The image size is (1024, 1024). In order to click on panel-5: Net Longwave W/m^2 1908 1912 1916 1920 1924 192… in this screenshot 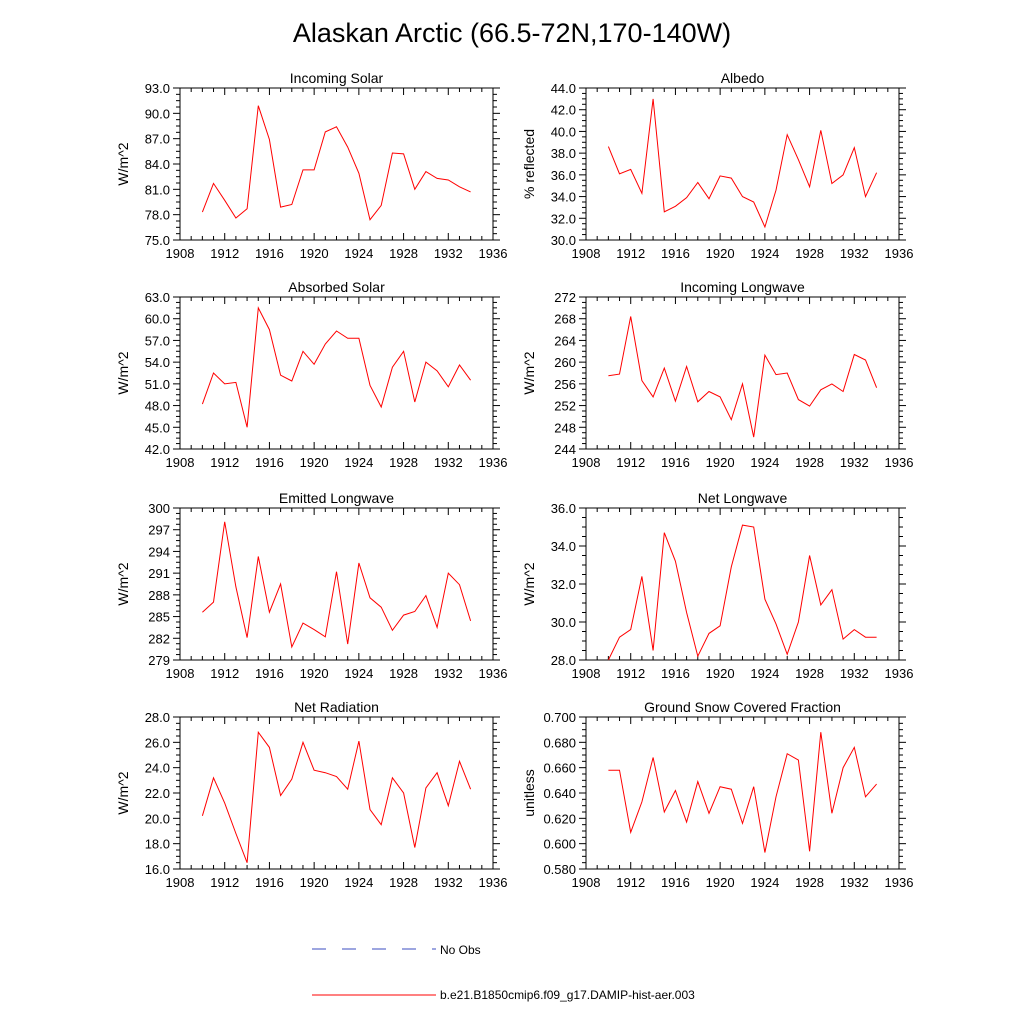, I will do `click(717, 585)`.